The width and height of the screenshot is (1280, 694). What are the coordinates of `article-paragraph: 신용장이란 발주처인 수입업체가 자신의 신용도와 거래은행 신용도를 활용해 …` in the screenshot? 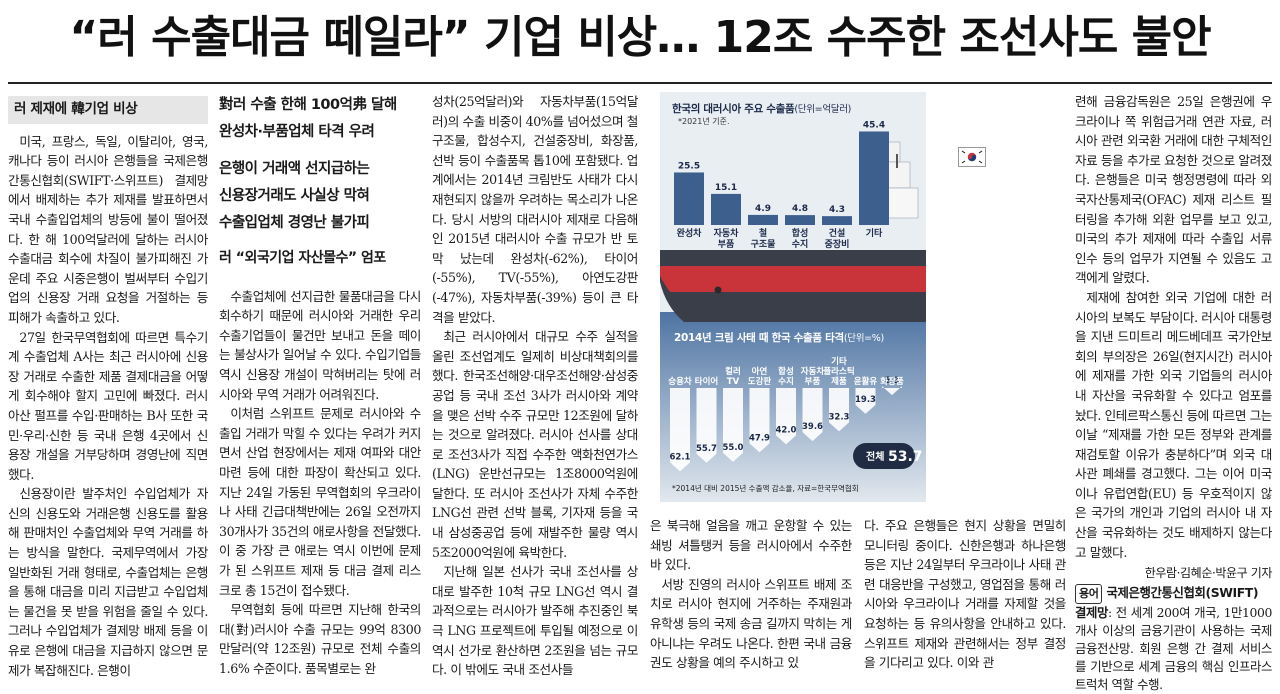 It's located at (108, 582).